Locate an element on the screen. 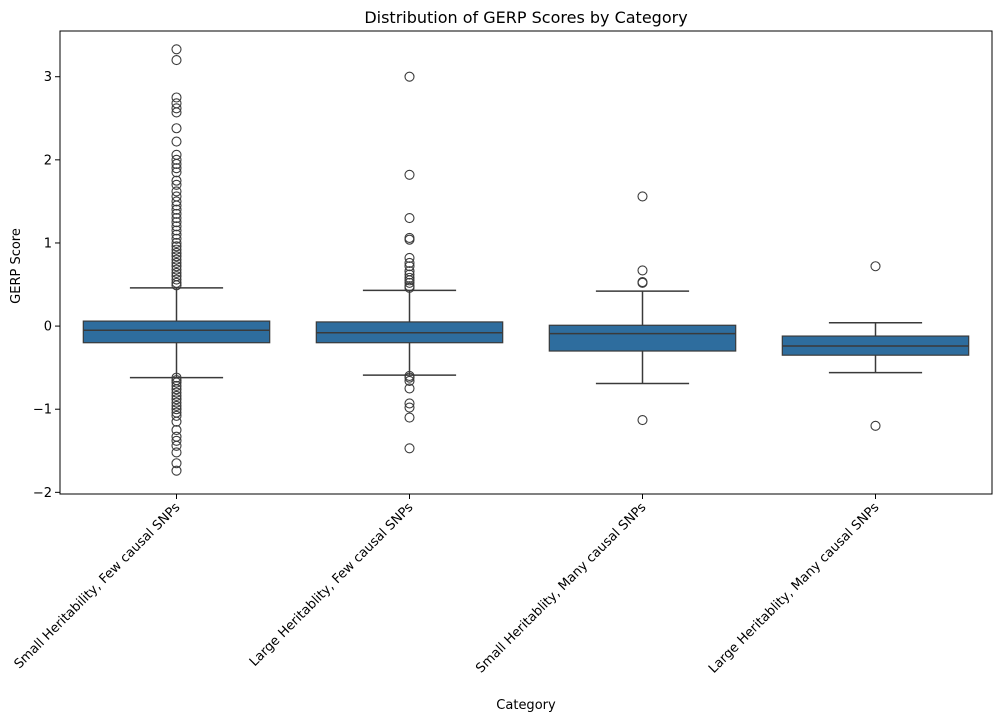  y-tick-label: −2 is located at coordinates (42, 493).